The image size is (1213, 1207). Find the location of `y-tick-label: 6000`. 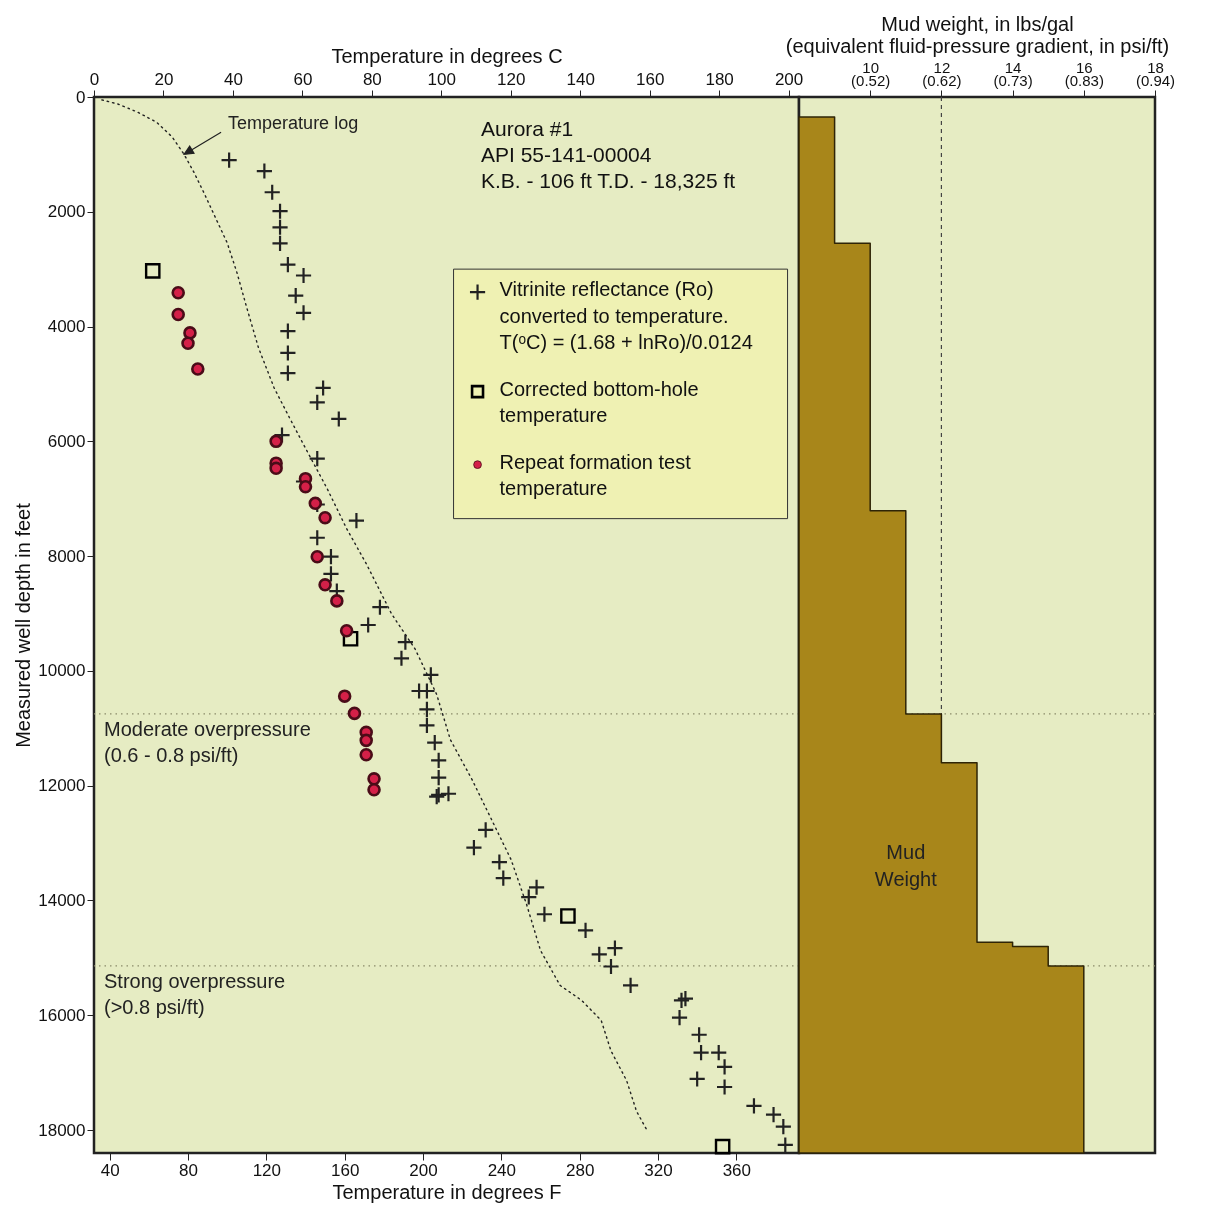

y-tick-label: 6000 is located at coordinates (66, 441).